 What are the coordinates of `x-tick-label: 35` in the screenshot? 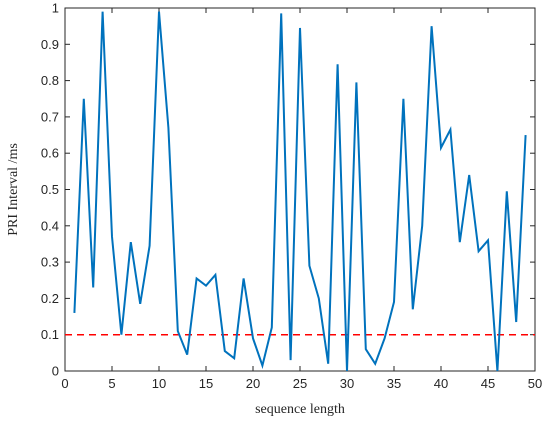 It's located at (394, 383).